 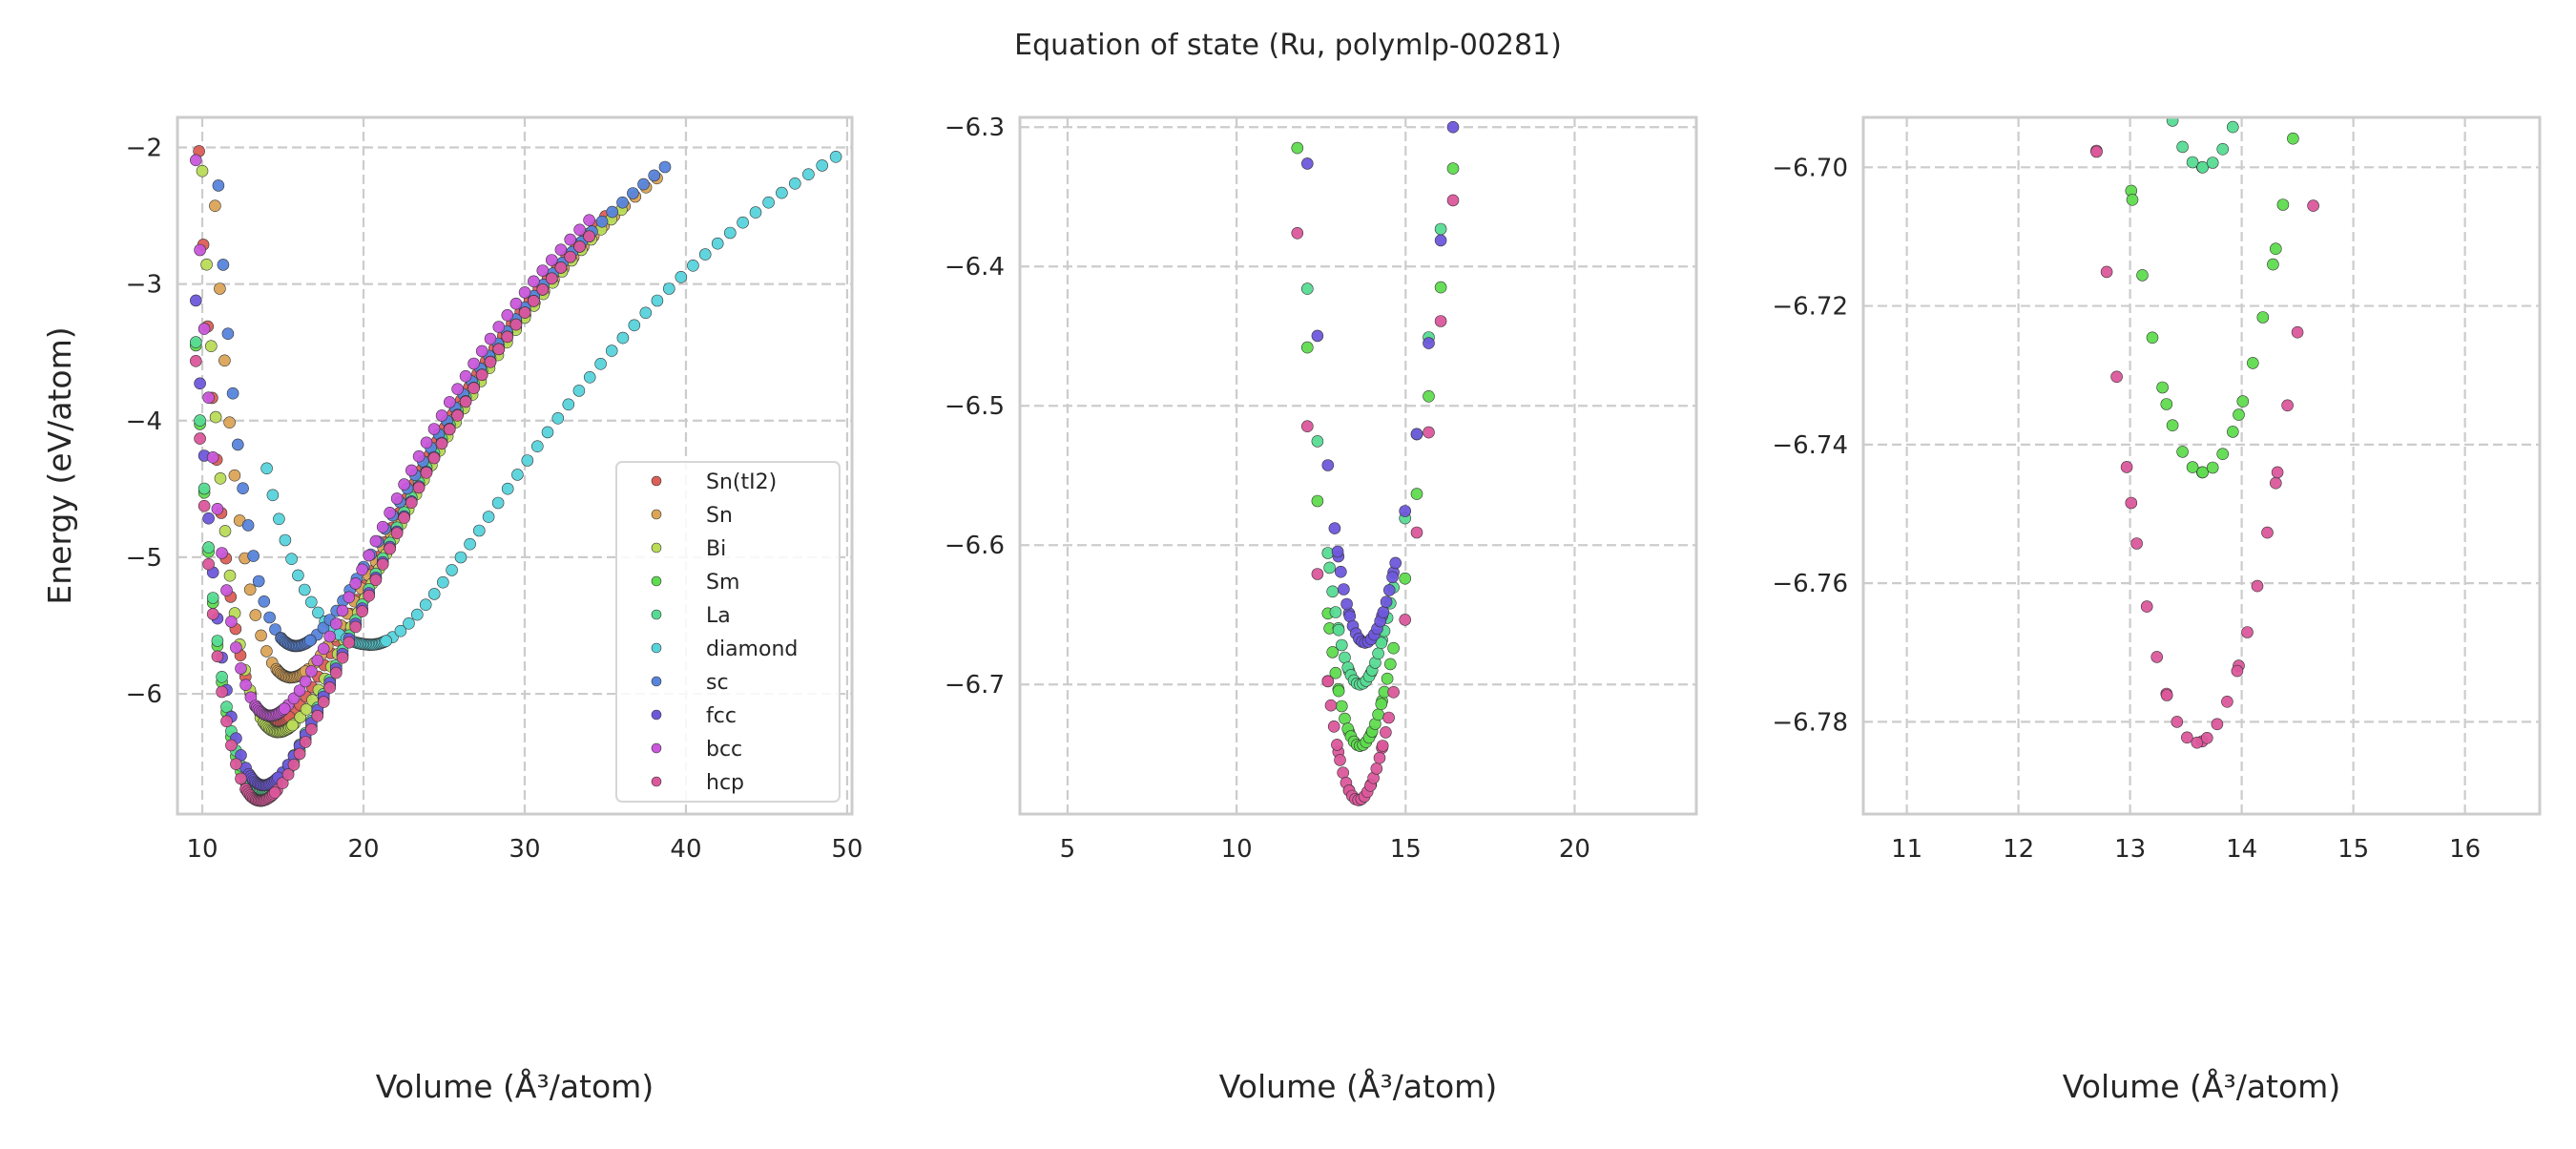 What do you see at coordinates (975, 128) in the screenshot?
I see `y-tick-label: −6.3` at bounding box center [975, 128].